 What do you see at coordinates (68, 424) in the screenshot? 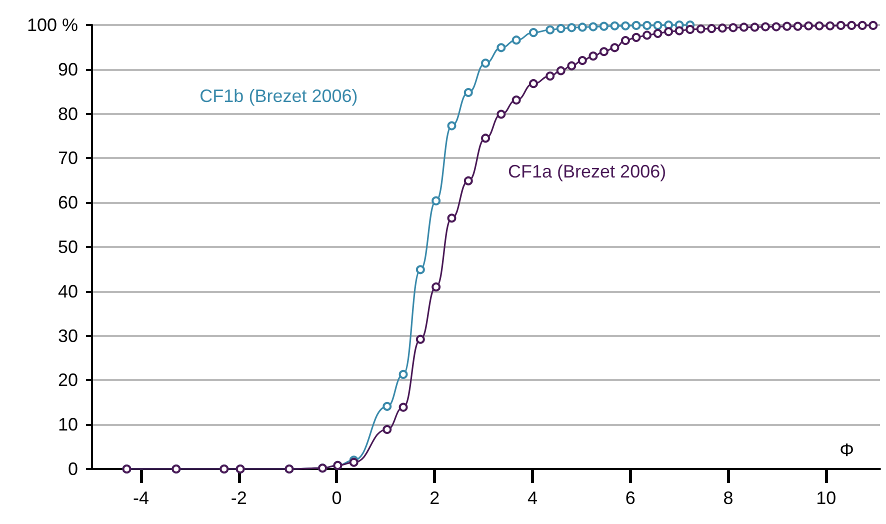
I see `y-tick-label: 10` at bounding box center [68, 424].